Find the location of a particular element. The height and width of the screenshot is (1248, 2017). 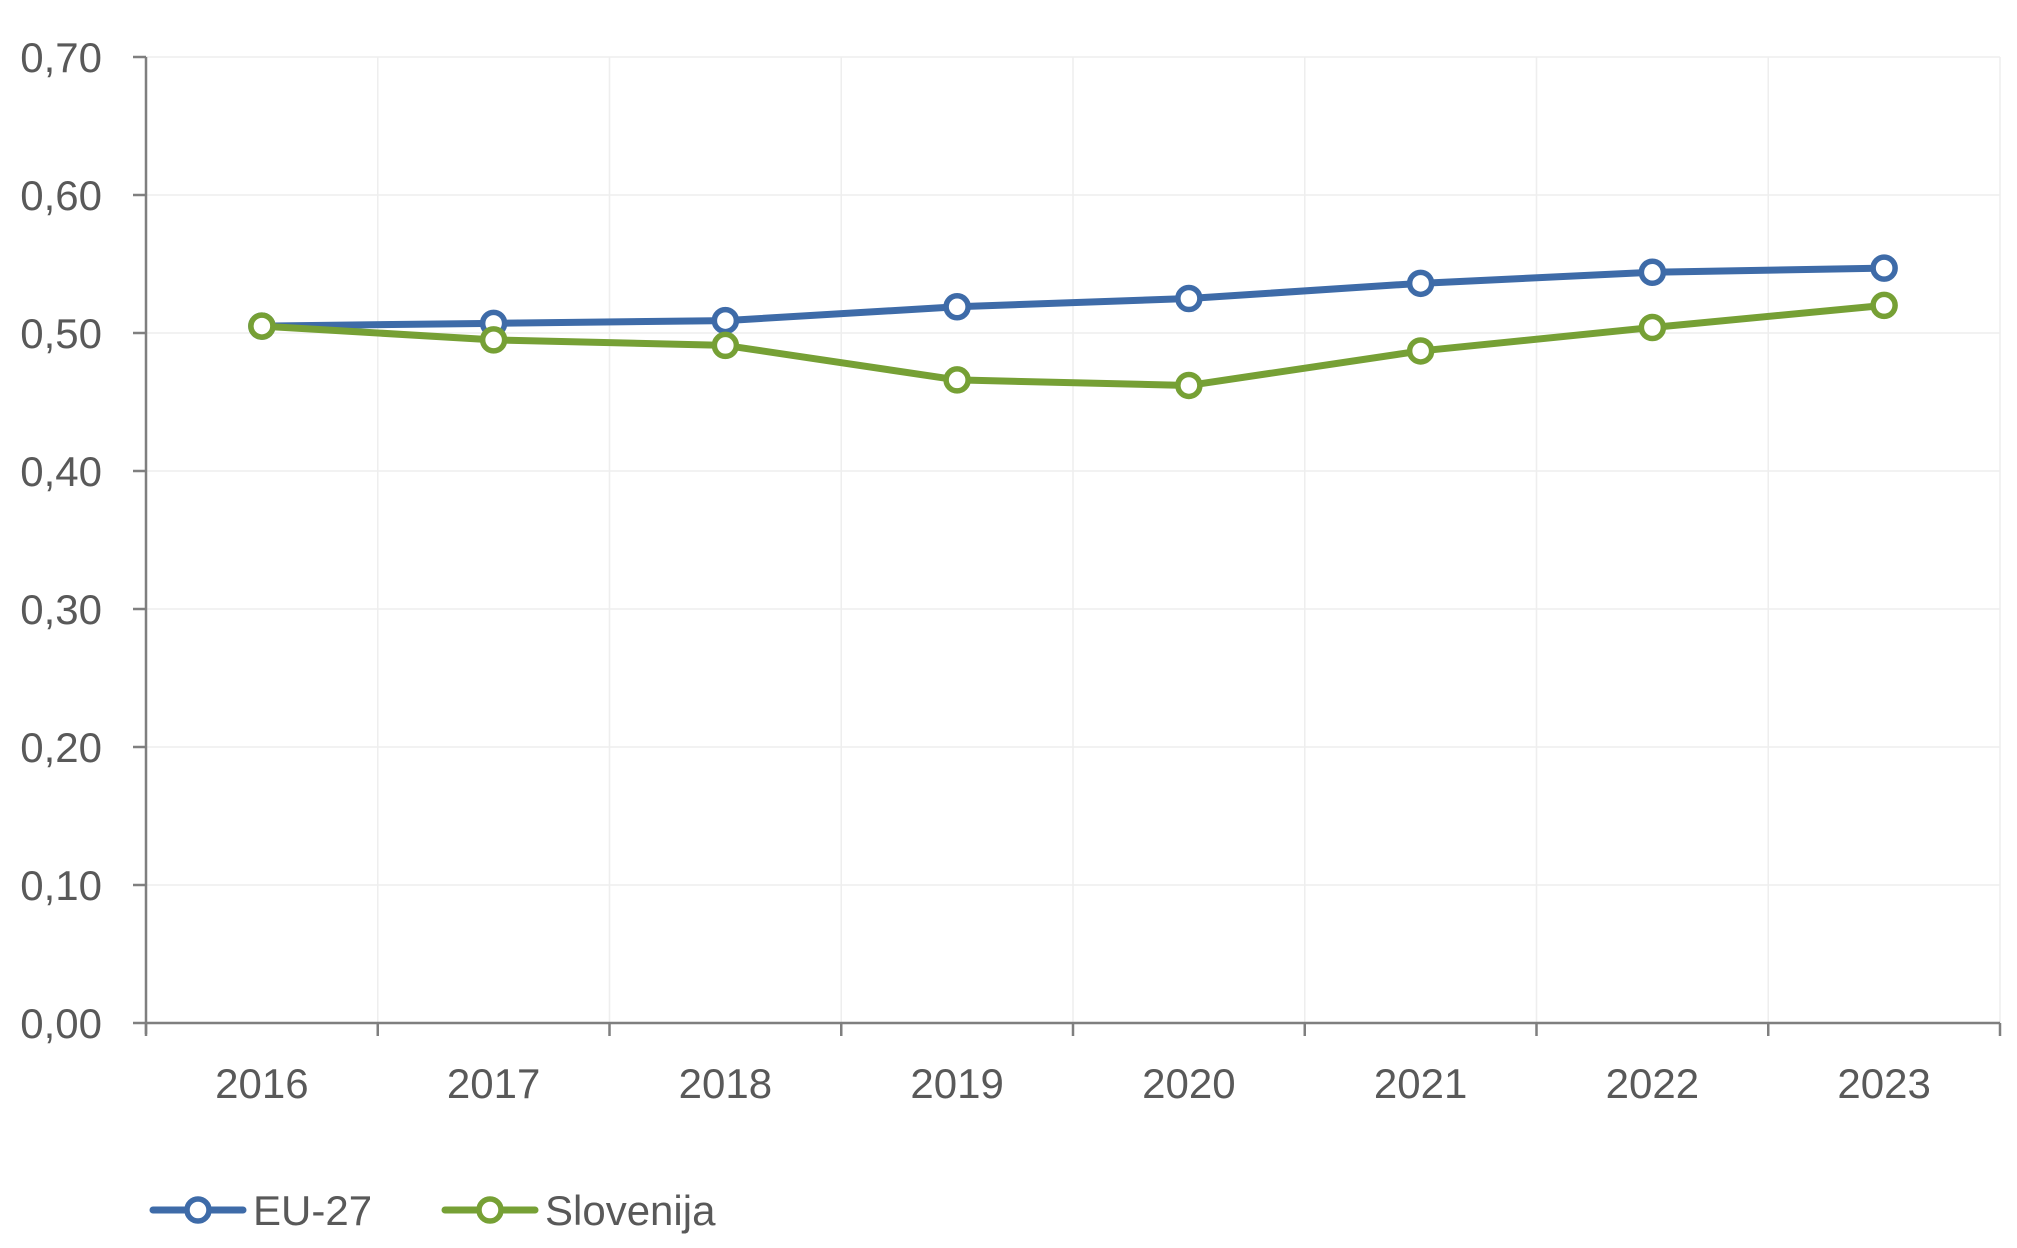

series is located at coordinates (1073, 327).